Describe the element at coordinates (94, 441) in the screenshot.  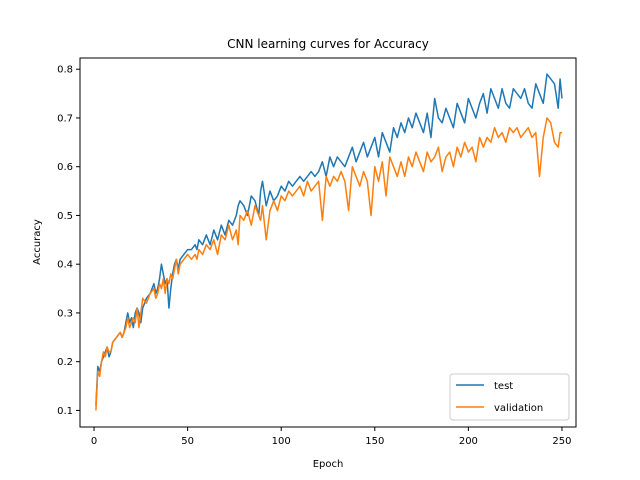
I see `x-tick-label: 0` at that location.